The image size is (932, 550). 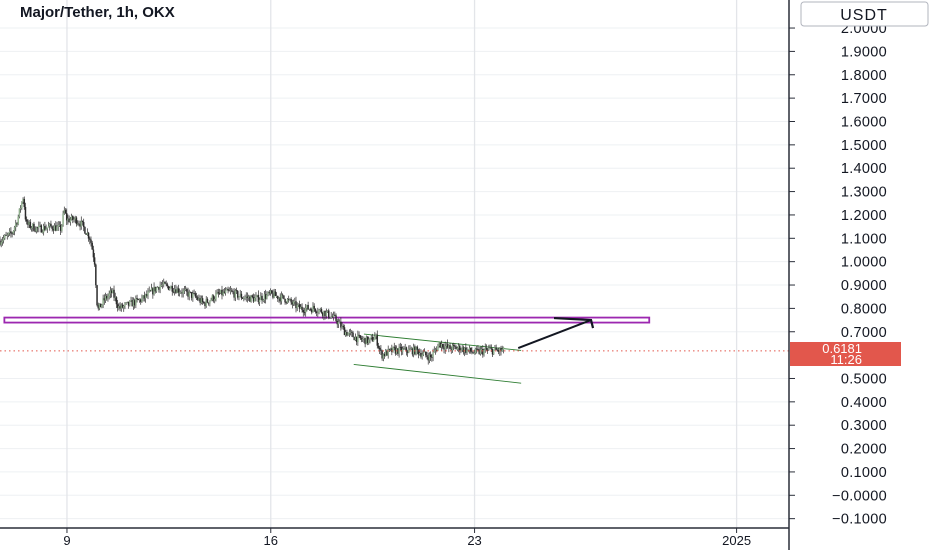 What do you see at coordinates (864, 122) in the screenshot?
I see `price-tick-label: 1.6000` at bounding box center [864, 122].